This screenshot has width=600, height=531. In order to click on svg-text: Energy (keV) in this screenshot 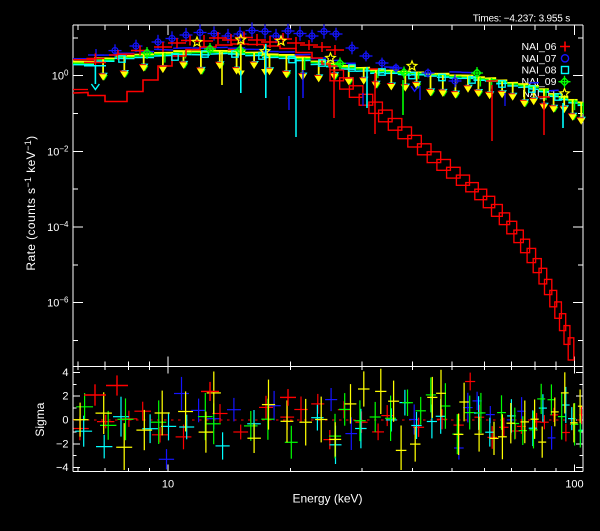, I will do `click(327, 499)`.